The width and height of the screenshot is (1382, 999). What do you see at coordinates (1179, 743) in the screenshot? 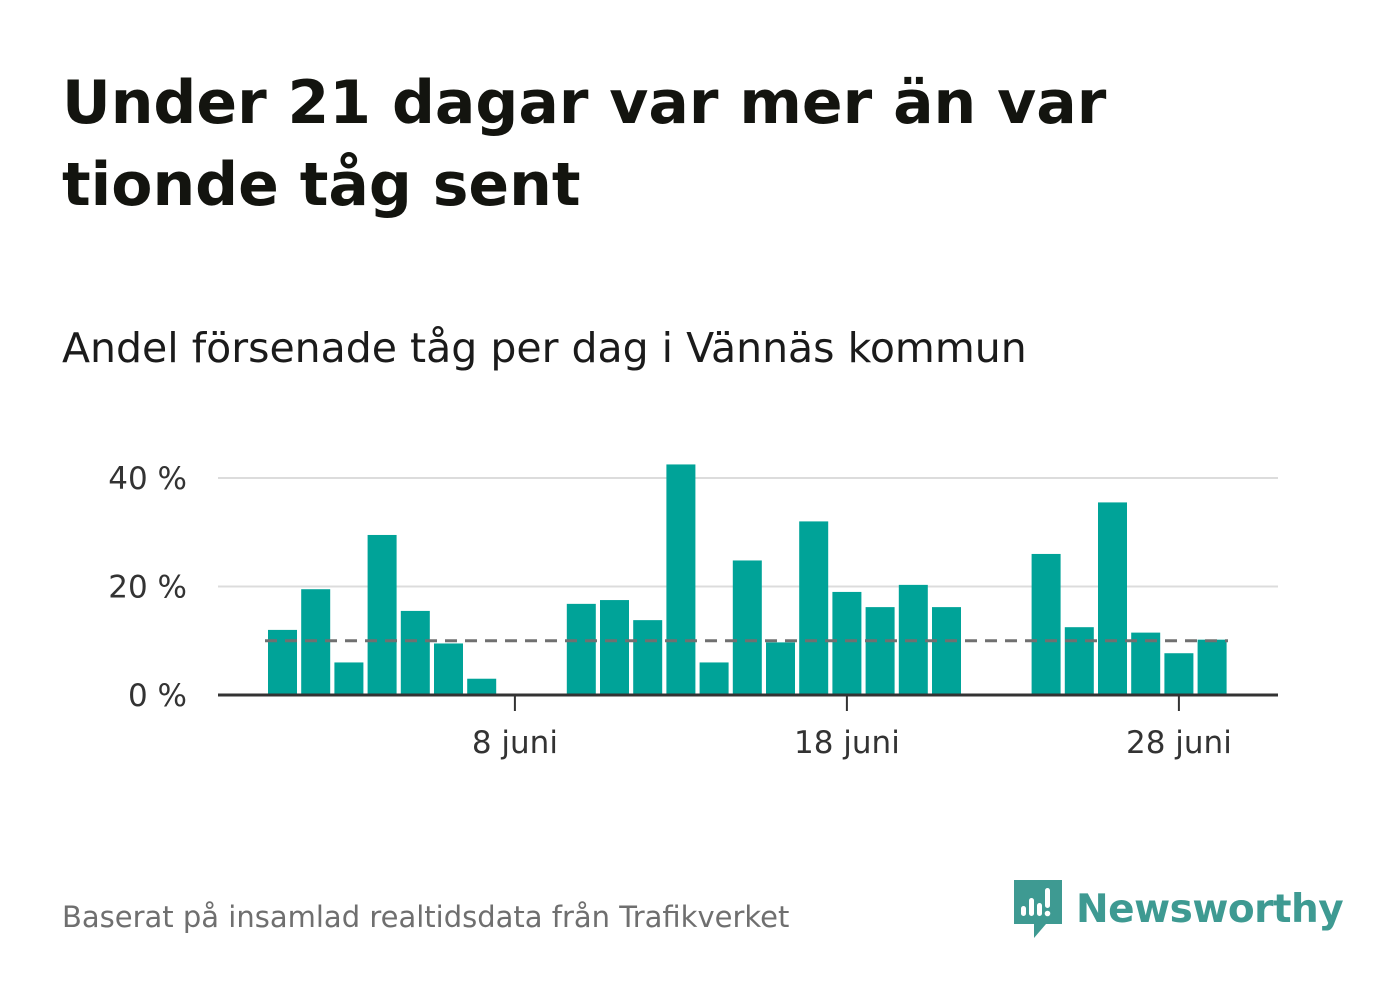
I see `x-tick-label: 28 juni` at bounding box center [1179, 743].